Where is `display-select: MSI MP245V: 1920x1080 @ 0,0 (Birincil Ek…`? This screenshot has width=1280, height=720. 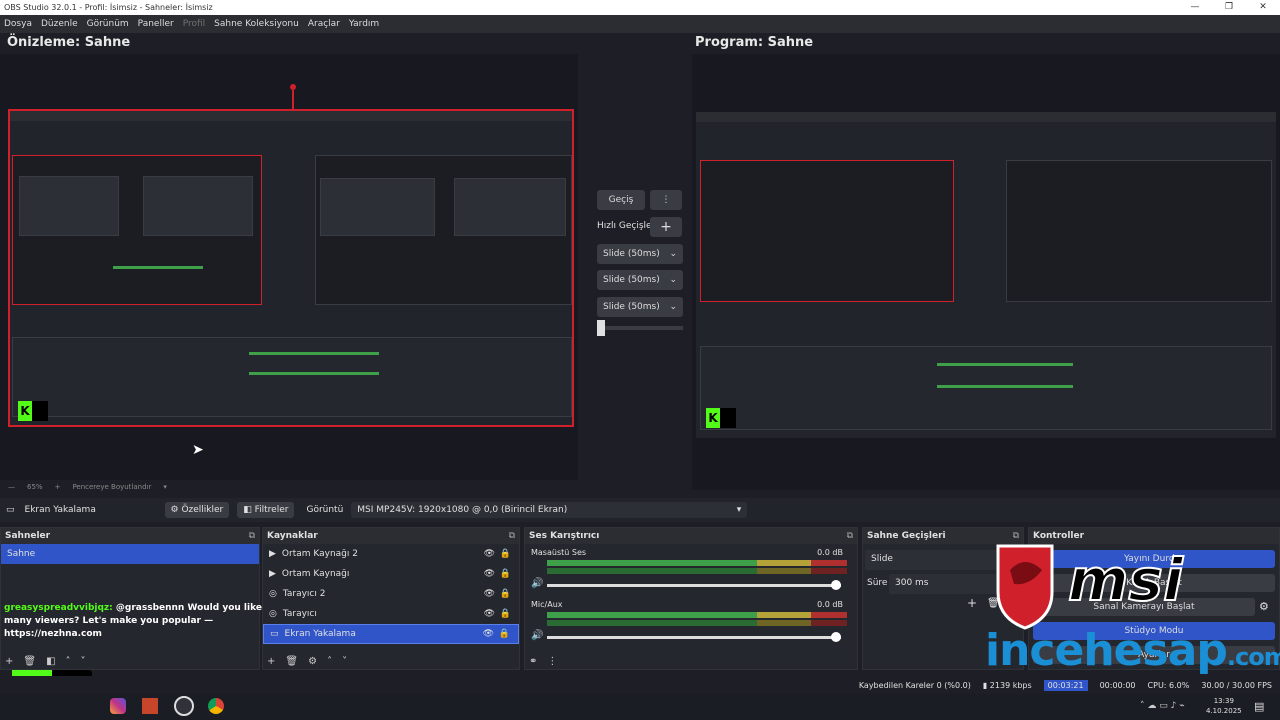 display-select: MSI MP245V: 1920x1080 @ 0,0 (Birincil Ek… is located at coordinates (549, 510).